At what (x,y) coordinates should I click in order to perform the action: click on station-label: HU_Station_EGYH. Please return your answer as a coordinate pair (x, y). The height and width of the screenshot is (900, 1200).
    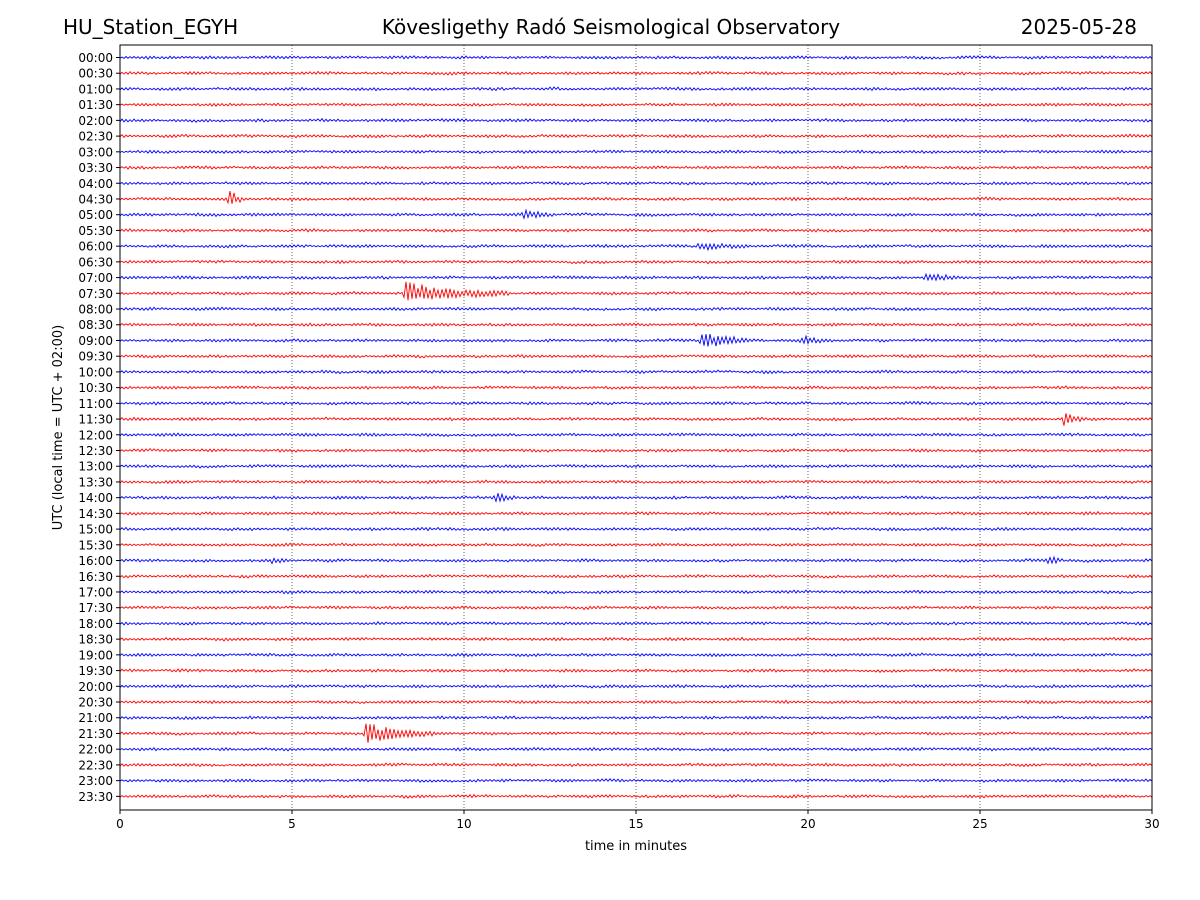
    Looking at the image, I should click on (151, 27).